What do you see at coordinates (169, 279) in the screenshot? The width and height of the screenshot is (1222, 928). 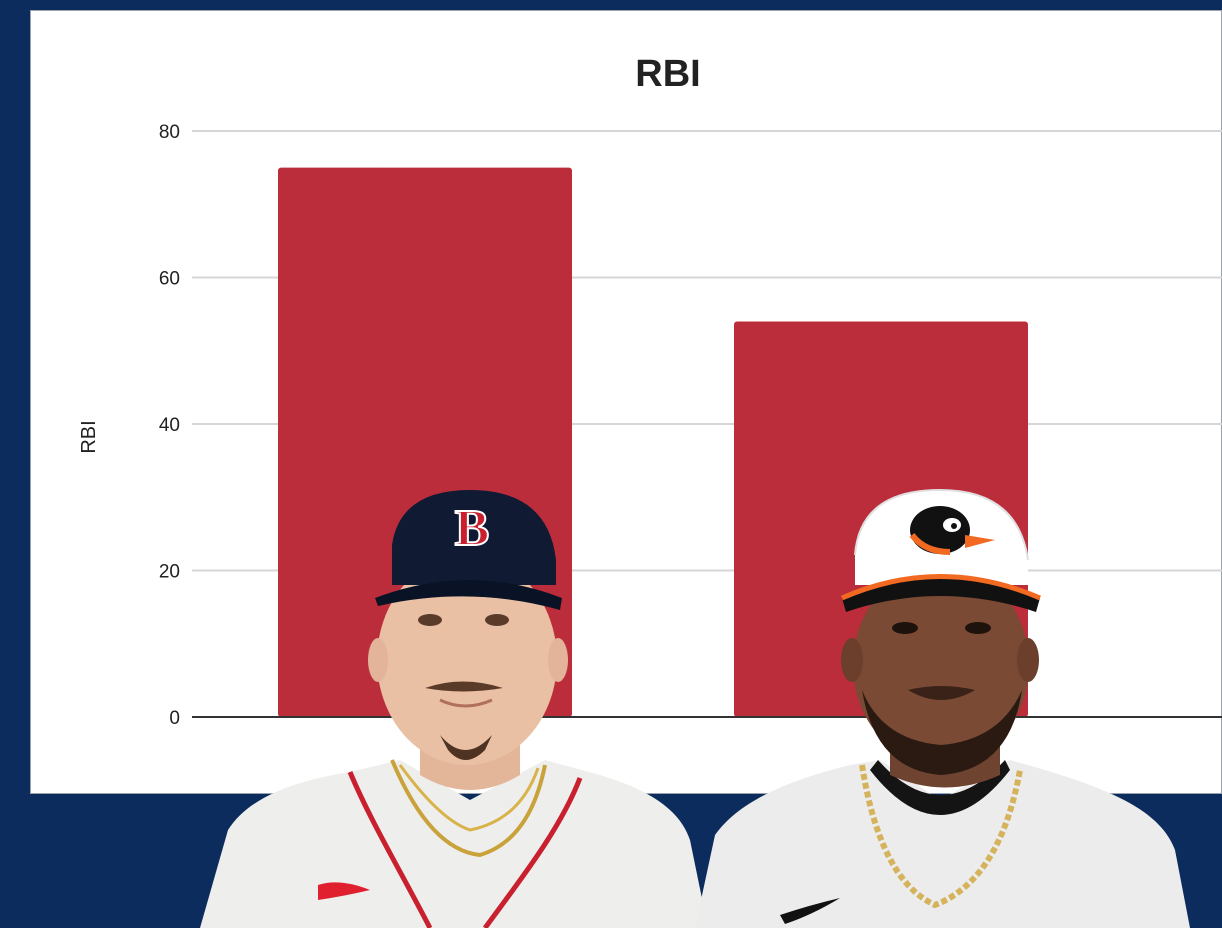 I see `y-tick-label: 60` at bounding box center [169, 279].